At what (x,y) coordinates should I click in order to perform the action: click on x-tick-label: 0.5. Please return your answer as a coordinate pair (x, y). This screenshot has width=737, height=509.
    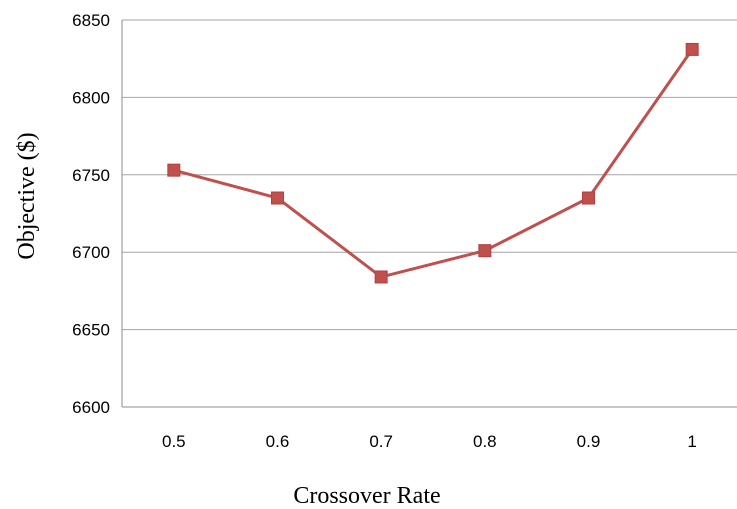
    Looking at the image, I should click on (174, 441).